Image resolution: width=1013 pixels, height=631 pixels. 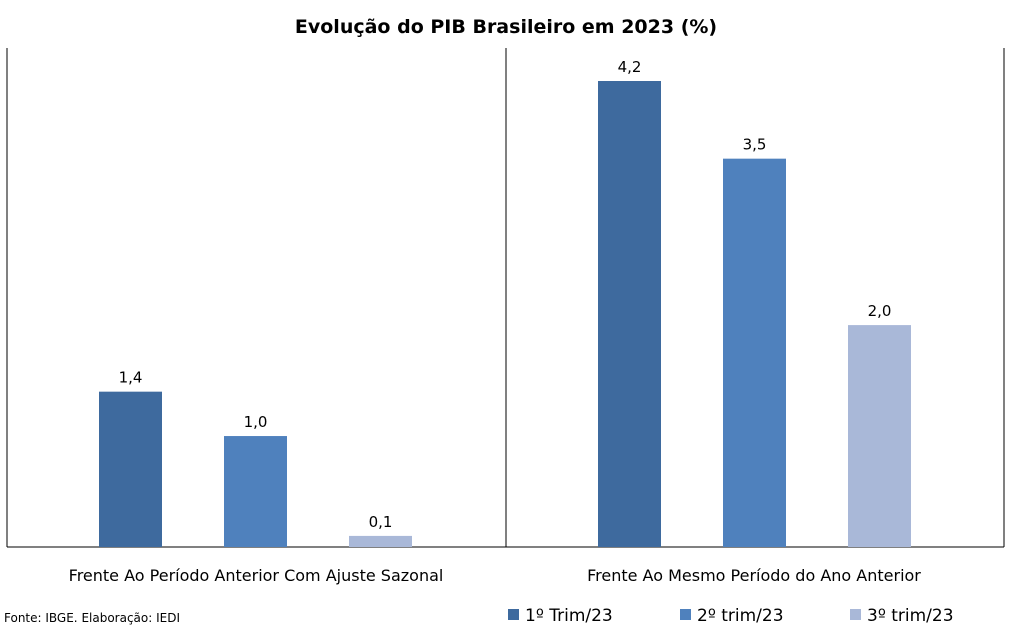 I want to click on legend-label-2: 3º trim/23, so click(x=910, y=616).